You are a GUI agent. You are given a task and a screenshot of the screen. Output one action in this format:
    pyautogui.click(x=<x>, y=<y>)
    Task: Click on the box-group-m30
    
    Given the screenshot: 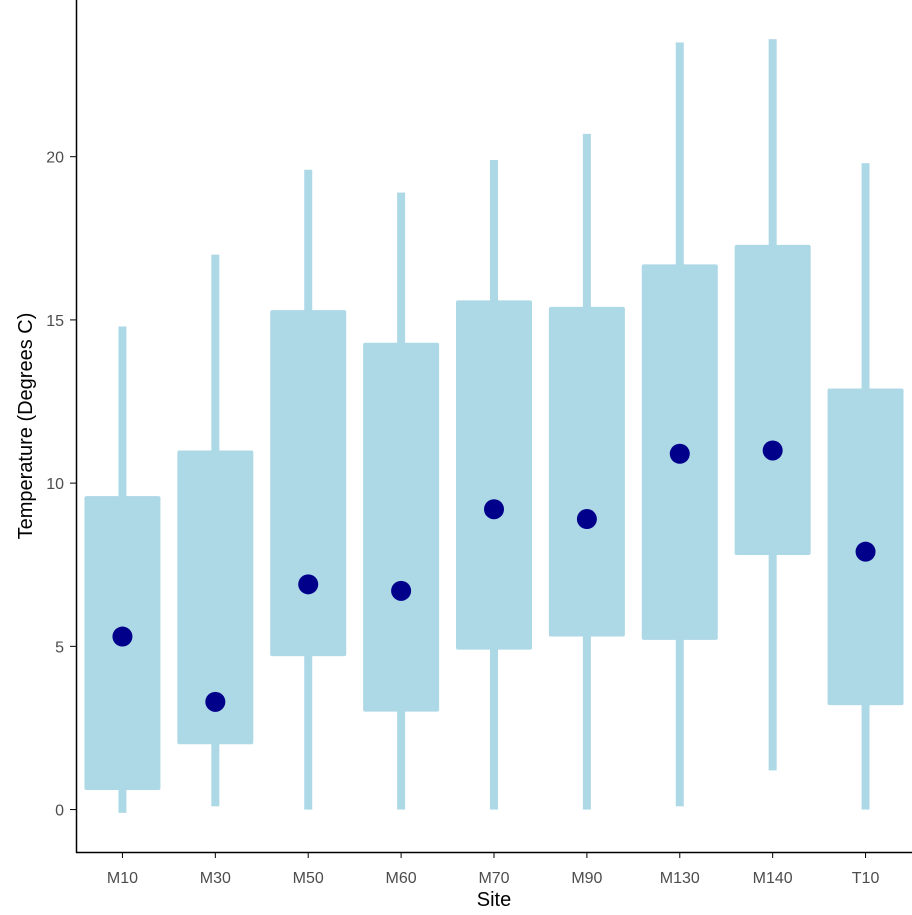 What is the action you would take?
    pyautogui.click(x=215, y=530)
    